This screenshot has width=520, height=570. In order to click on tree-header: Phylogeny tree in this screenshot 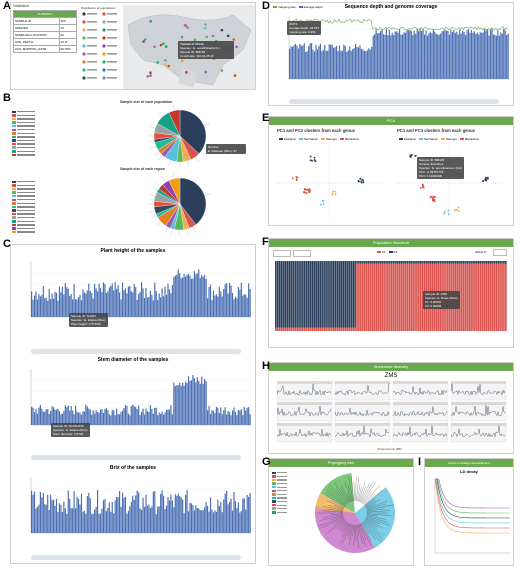, I will do `click(341, 463)`.